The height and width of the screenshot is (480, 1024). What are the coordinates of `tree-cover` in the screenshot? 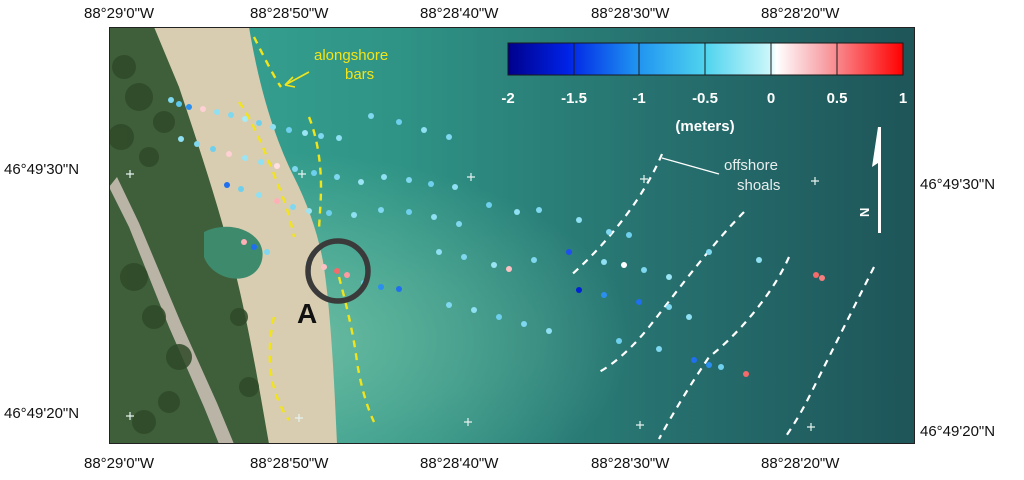 It's located at (184, 244).